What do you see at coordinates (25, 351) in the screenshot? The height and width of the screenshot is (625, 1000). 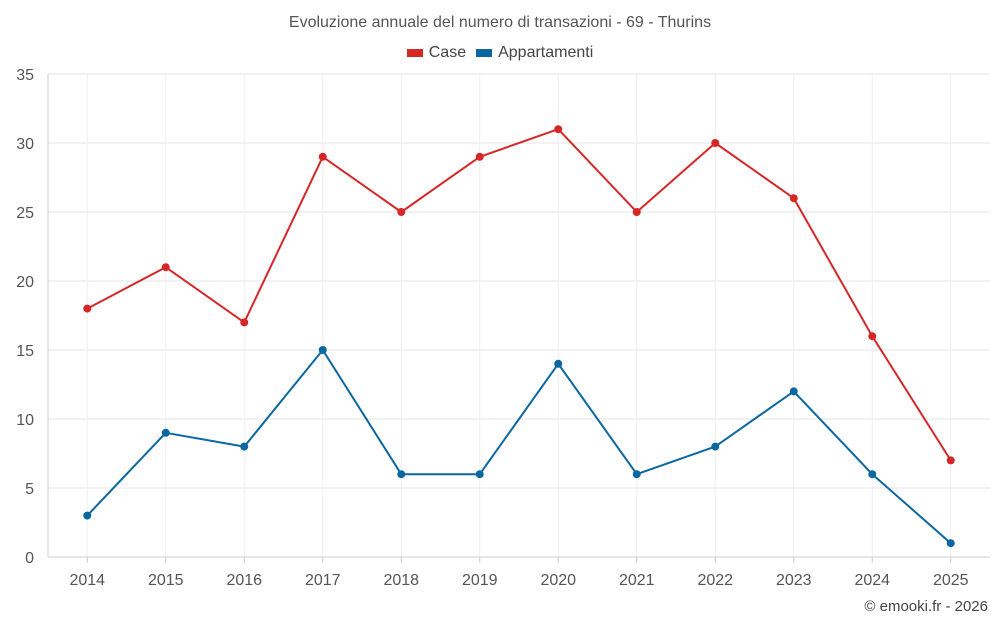 I see `y-tick-label: 15` at bounding box center [25, 351].